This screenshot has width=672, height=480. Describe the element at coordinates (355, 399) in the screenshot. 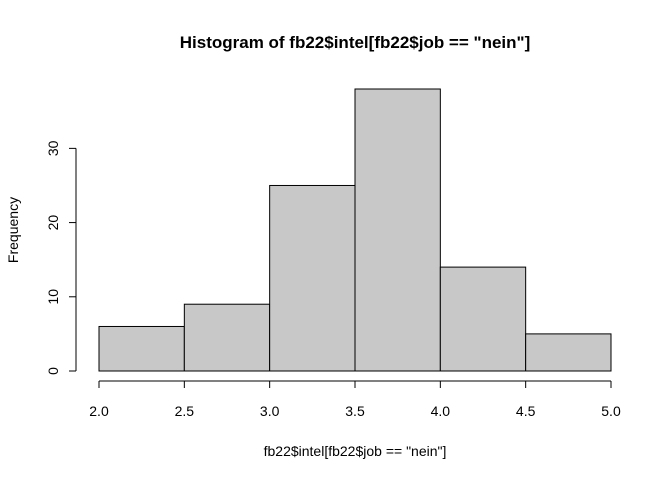

I see `x-axis: 2.0 2.5 3.0 3.5 4.0 4.5 5.0` at that location.